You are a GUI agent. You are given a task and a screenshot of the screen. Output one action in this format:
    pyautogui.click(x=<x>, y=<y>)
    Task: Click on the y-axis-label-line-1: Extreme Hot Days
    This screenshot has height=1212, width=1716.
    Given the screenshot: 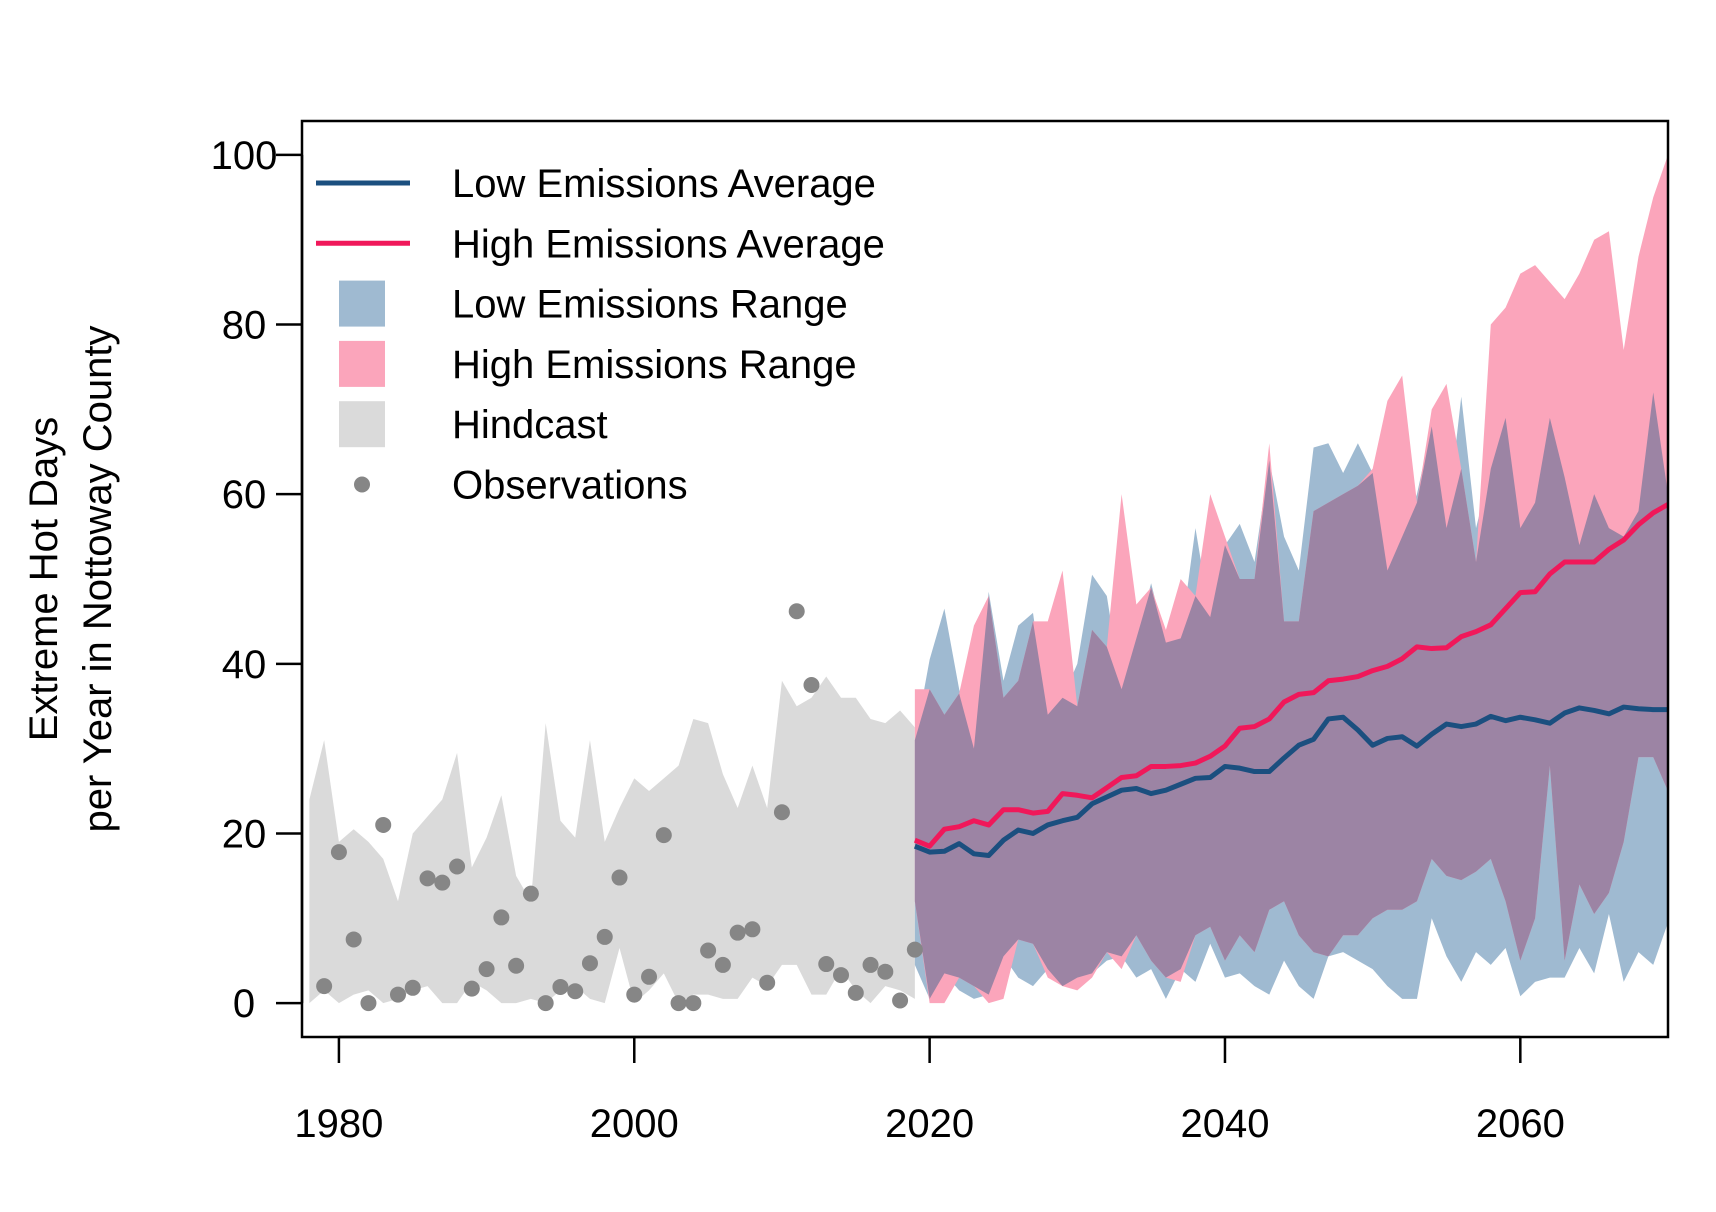 What is the action you would take?
    pyautogui.click(x=44, y=579)
    